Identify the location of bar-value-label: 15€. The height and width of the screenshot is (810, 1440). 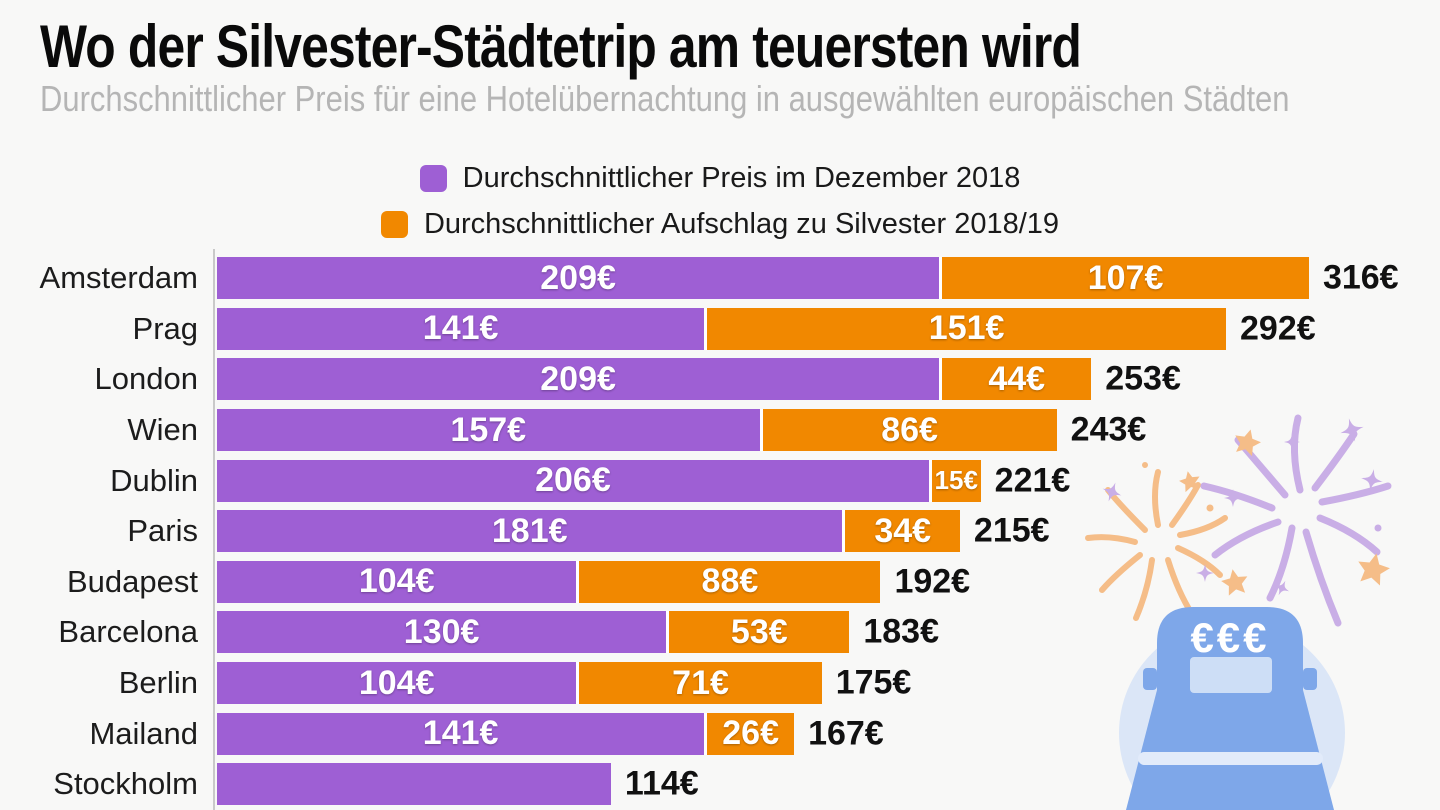
(956, 480).